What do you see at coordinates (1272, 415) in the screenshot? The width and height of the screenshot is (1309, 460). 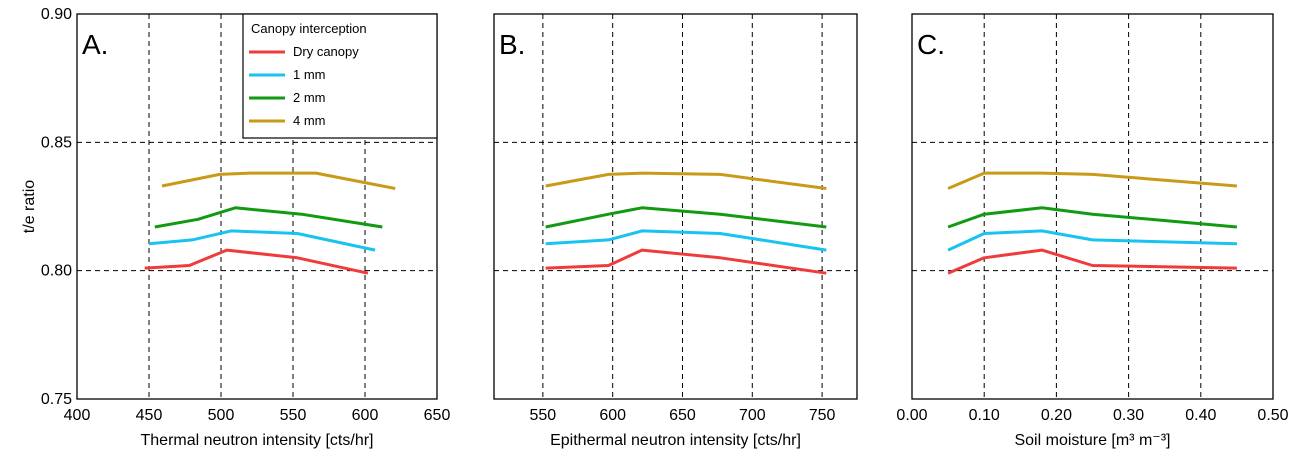 I see `x-tick-label: 0.50` at bounding box center [1272, 415].